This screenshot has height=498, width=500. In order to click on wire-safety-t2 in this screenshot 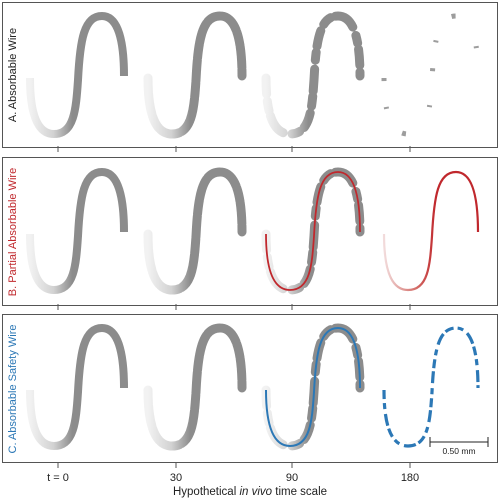, I will do `click(313, 387)`.